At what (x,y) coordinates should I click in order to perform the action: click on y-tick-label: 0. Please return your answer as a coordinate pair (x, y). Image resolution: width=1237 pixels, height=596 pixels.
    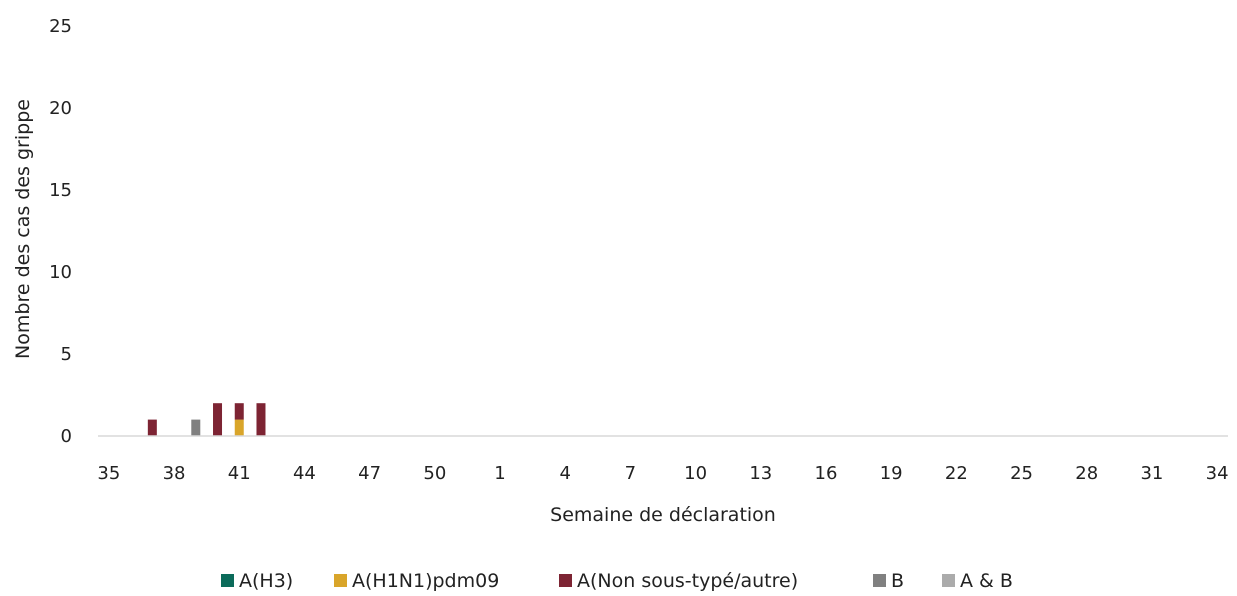
    Looking at the image, I should click on (66, 436).